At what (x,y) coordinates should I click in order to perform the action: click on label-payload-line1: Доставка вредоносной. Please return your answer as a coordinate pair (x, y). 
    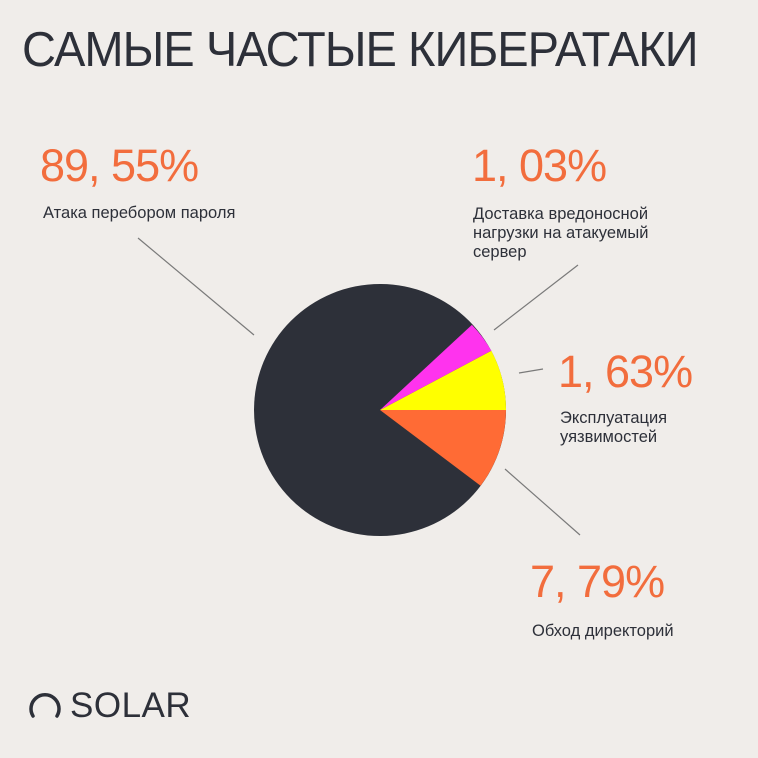
    Looking at the image, I should click on (561, 214).